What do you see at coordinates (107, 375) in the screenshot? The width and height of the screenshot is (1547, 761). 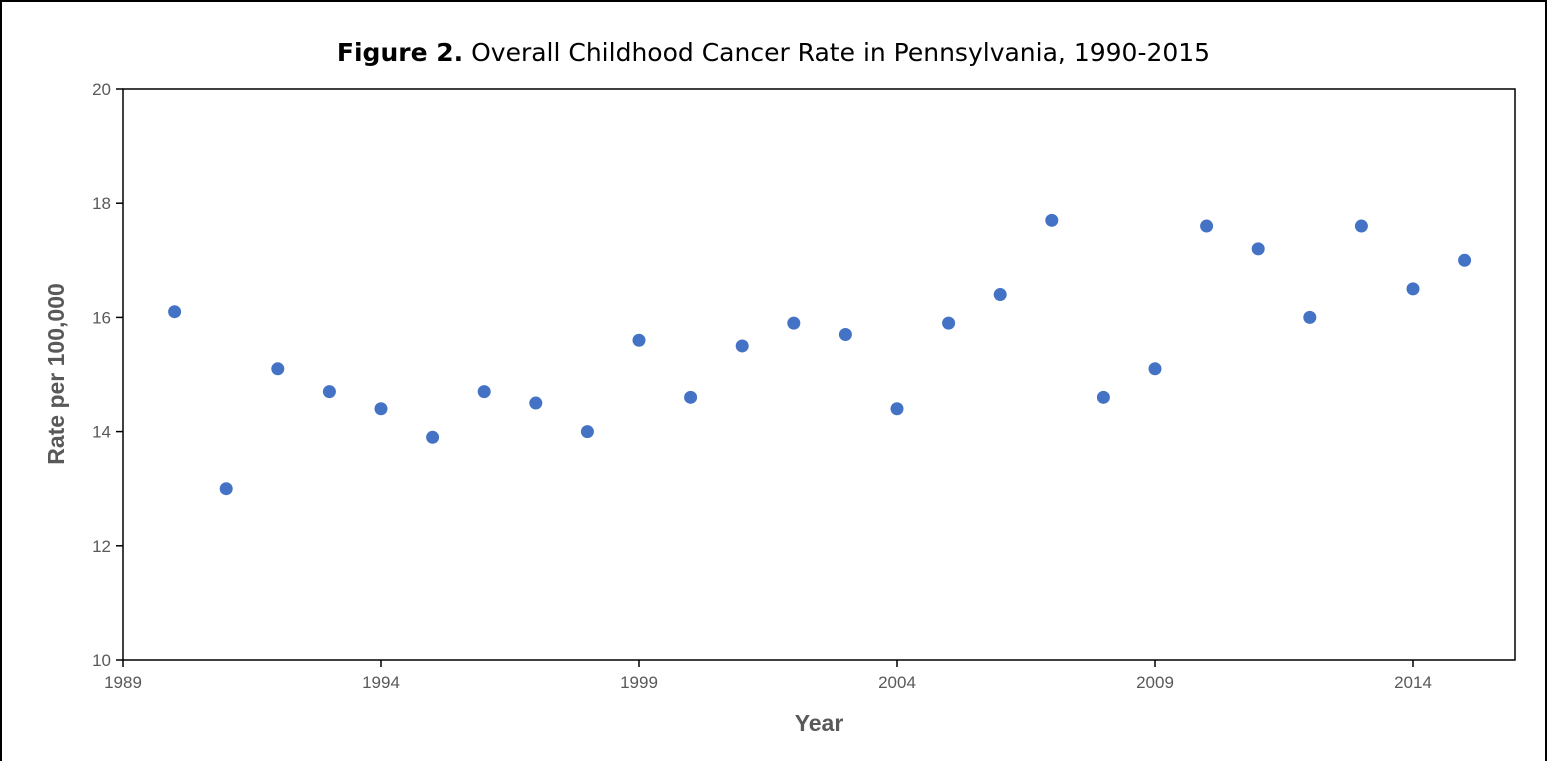 I see `y-axis: 10 12 14 16 18 20` at bounding box center [107, 375].